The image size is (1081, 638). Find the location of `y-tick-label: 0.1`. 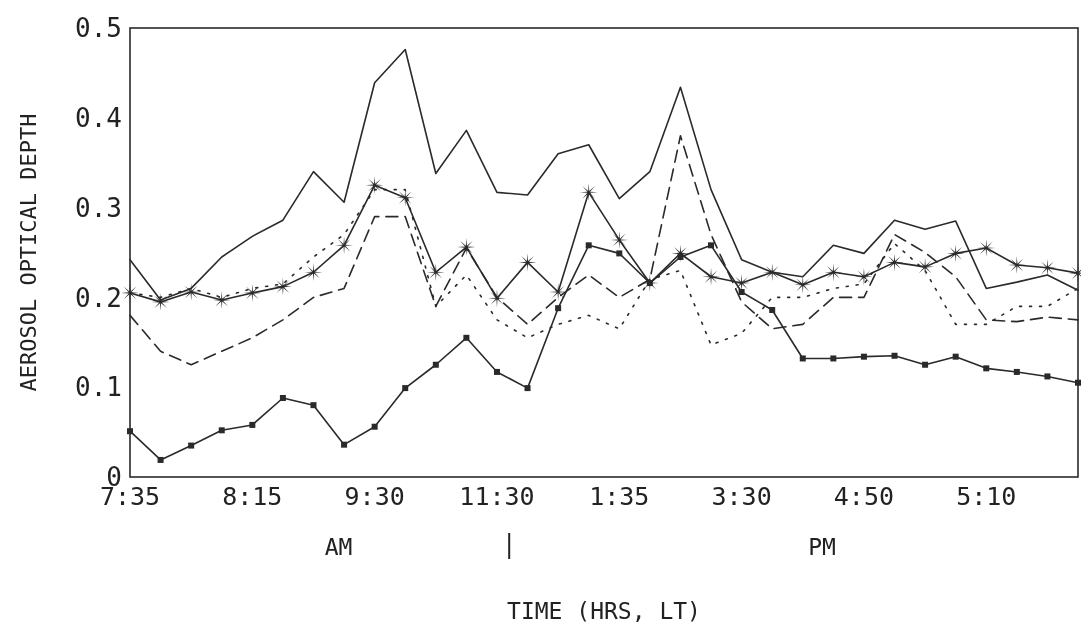

y-tick-label: 0.1 is located at coordinates (98, 387).